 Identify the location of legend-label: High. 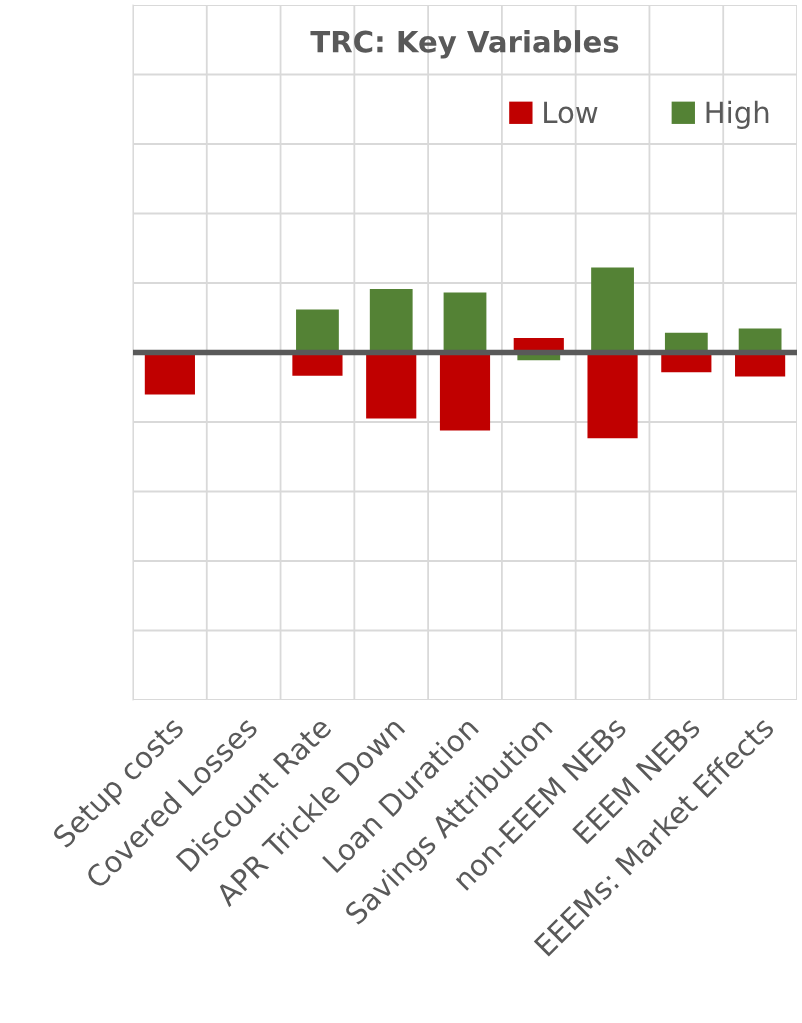
(737, 114).